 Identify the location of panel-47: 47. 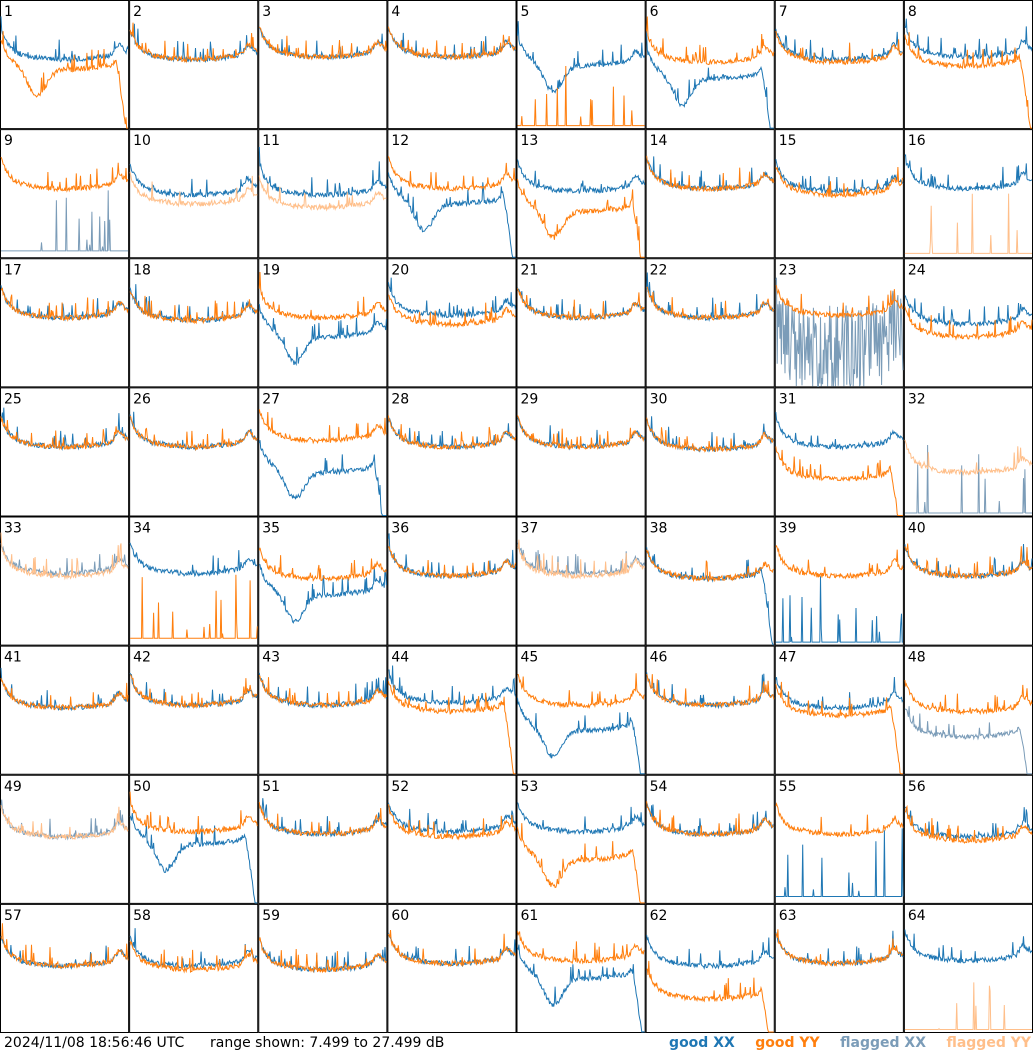
(839, 710).